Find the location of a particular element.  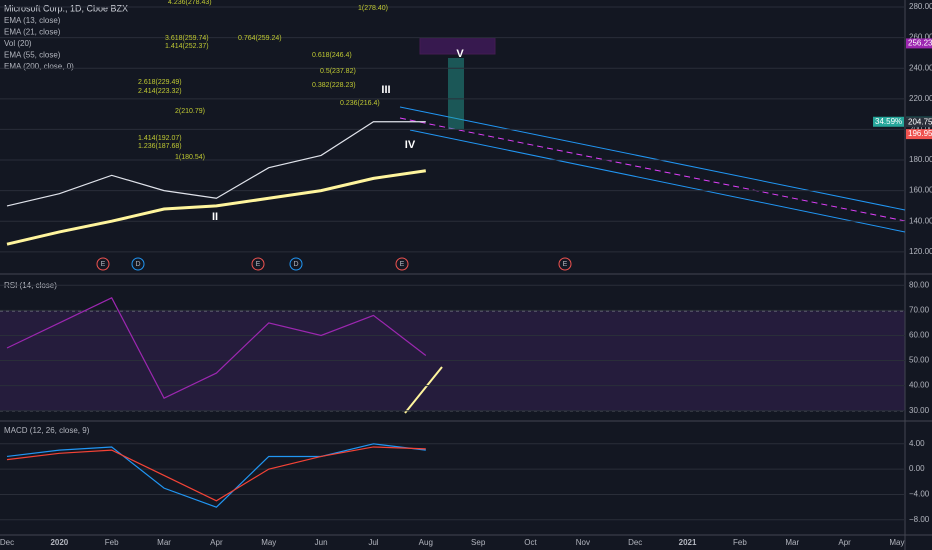

y-tick-label: 200.00 is located at coordinates (920, 129).